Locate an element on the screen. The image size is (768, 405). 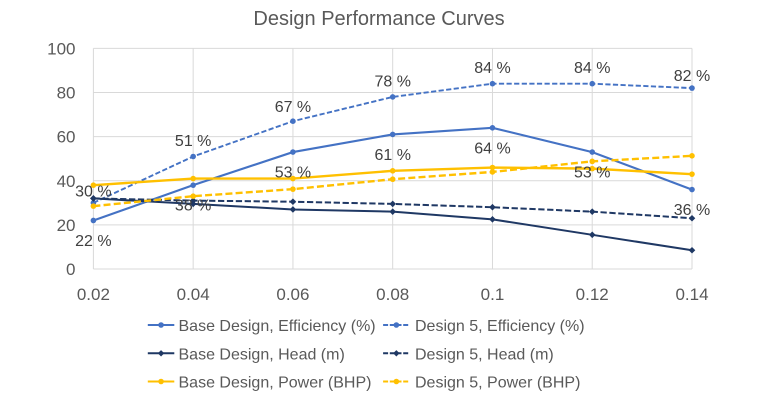
svg-text: 64 % is located at coordinates (492, 148).